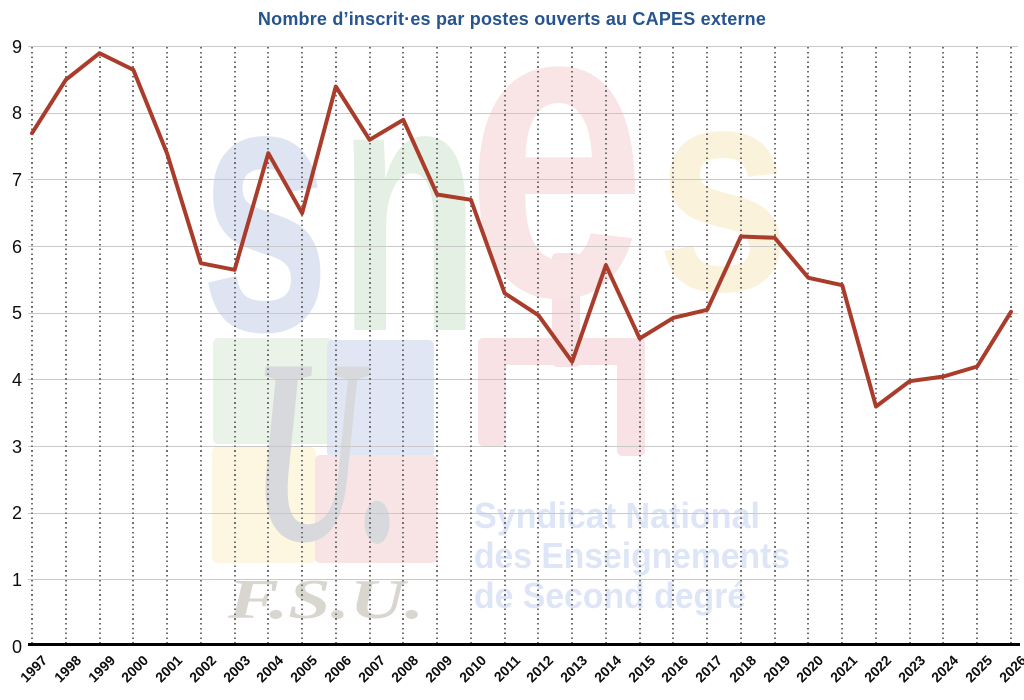 This screenshot has width=1024, height=700. Describe the element at coordinates (409, 206) in the screenshot. I see `snes-logo-letter: n` at that location.